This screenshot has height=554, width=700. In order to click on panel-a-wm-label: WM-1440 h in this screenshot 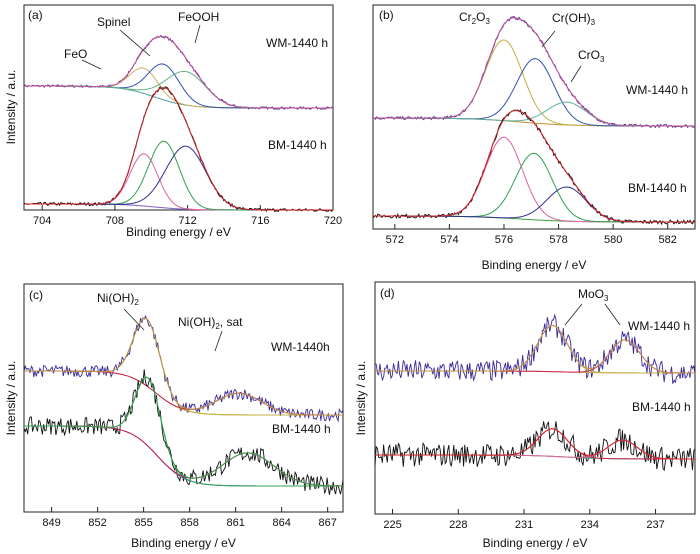, I will do `click(297, 43)`.